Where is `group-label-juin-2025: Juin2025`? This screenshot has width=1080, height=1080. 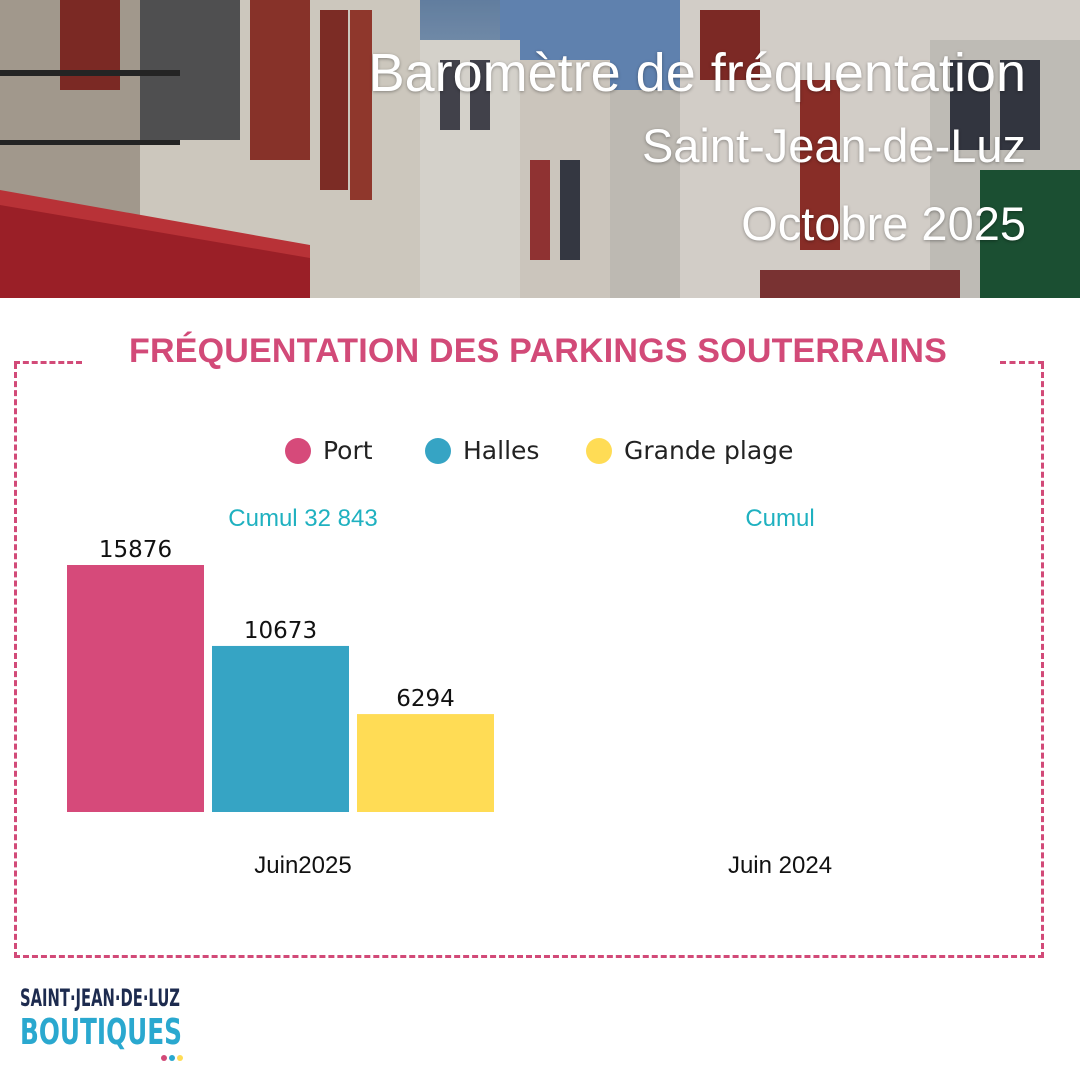 group-label-juin-2025: Juin2025 is located at coordinates (303, 865).